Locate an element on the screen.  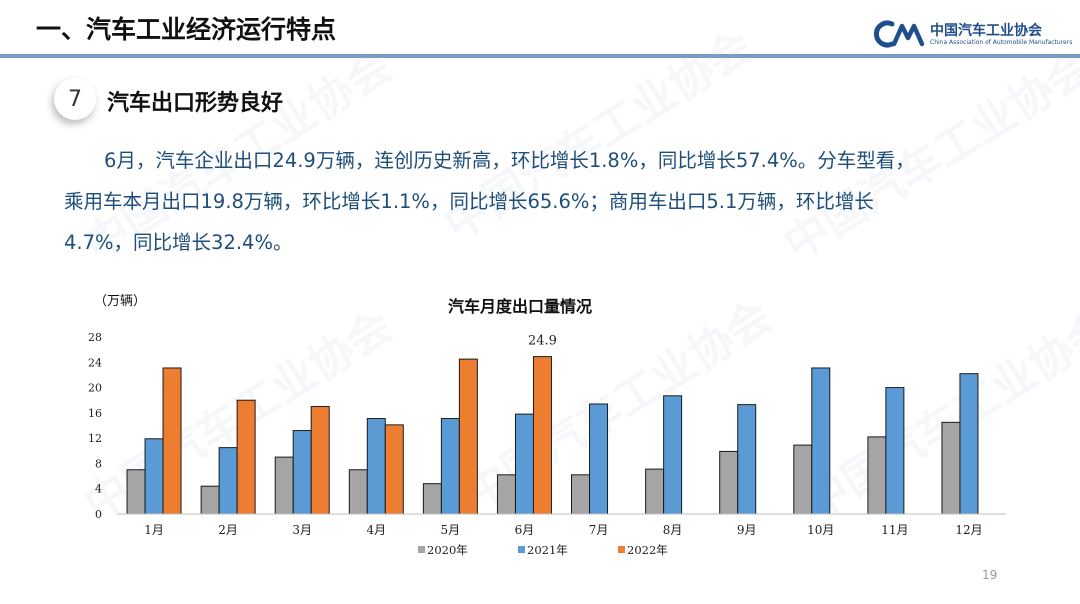
bar-2020年-6月 is located at coordinates (506, 494).